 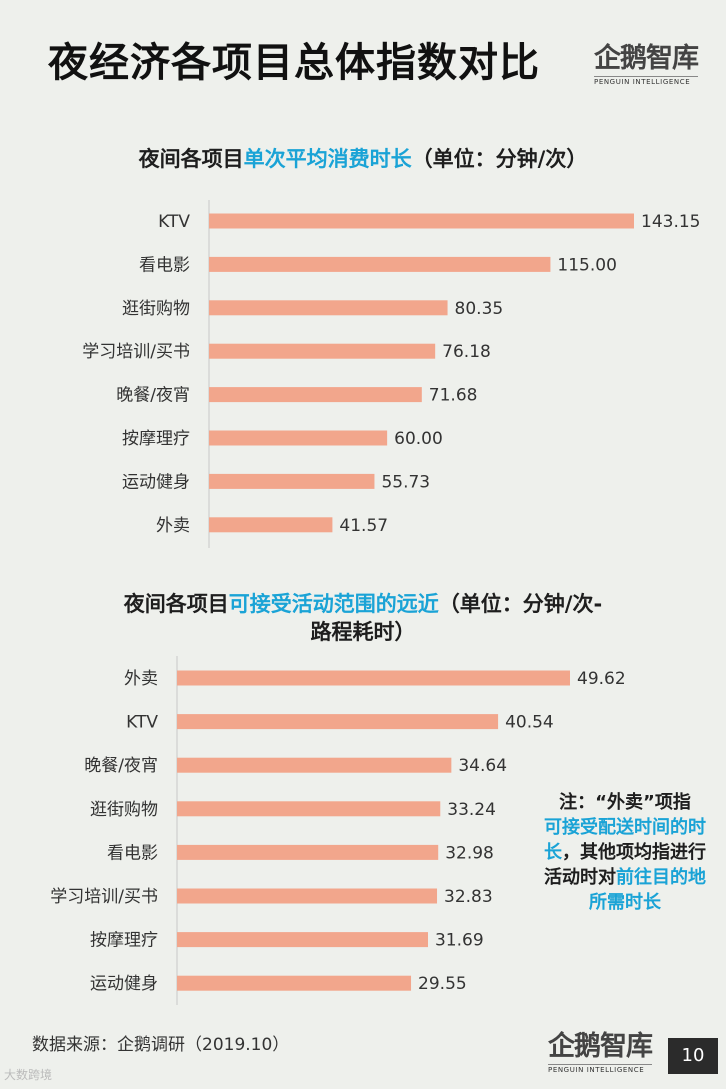 What do you see at coordinates (141, 679) in the screenshot?
I see `chart2-category-label: 外卖` at bounding box center [141, 679].